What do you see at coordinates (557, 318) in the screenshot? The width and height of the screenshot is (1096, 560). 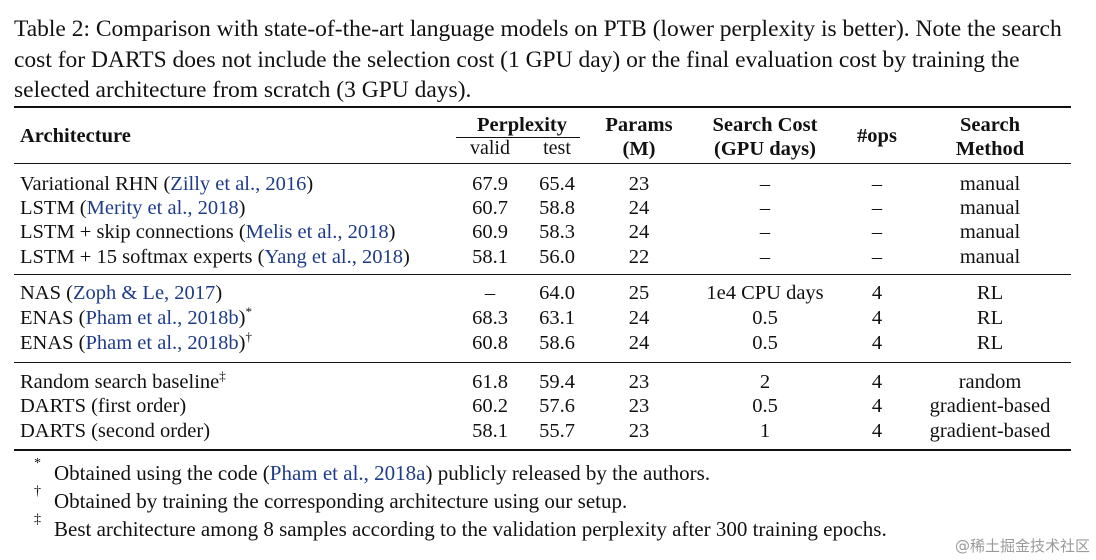 I see `row-test: 63.1` at bounding box center [557, 318].